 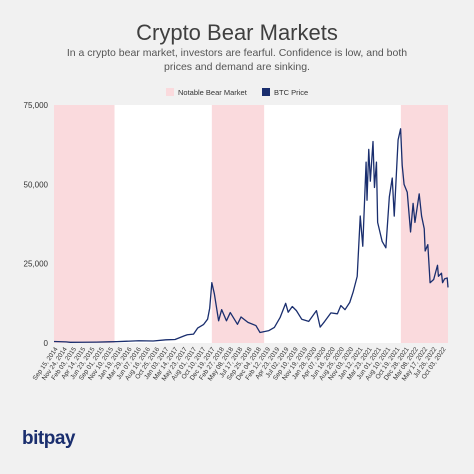 I want to click on legend-label-bear-market: Notable Bear Market, so click(x=213, y=92).